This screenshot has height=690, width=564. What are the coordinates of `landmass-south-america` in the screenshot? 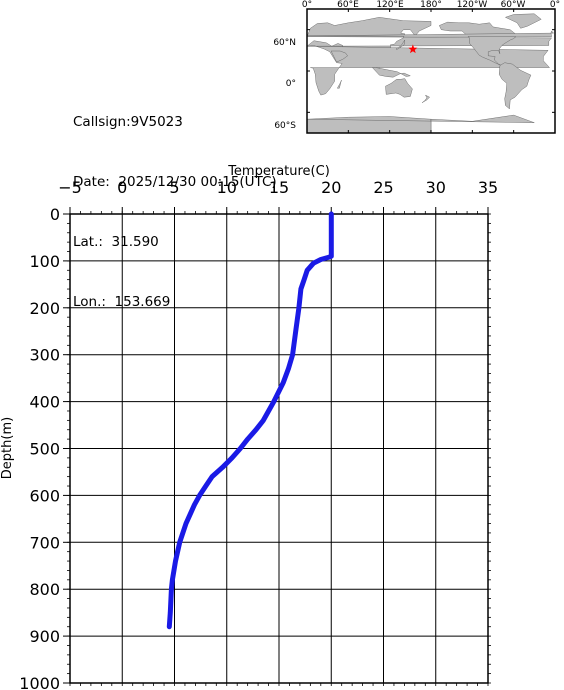 It's located at (515, 86).